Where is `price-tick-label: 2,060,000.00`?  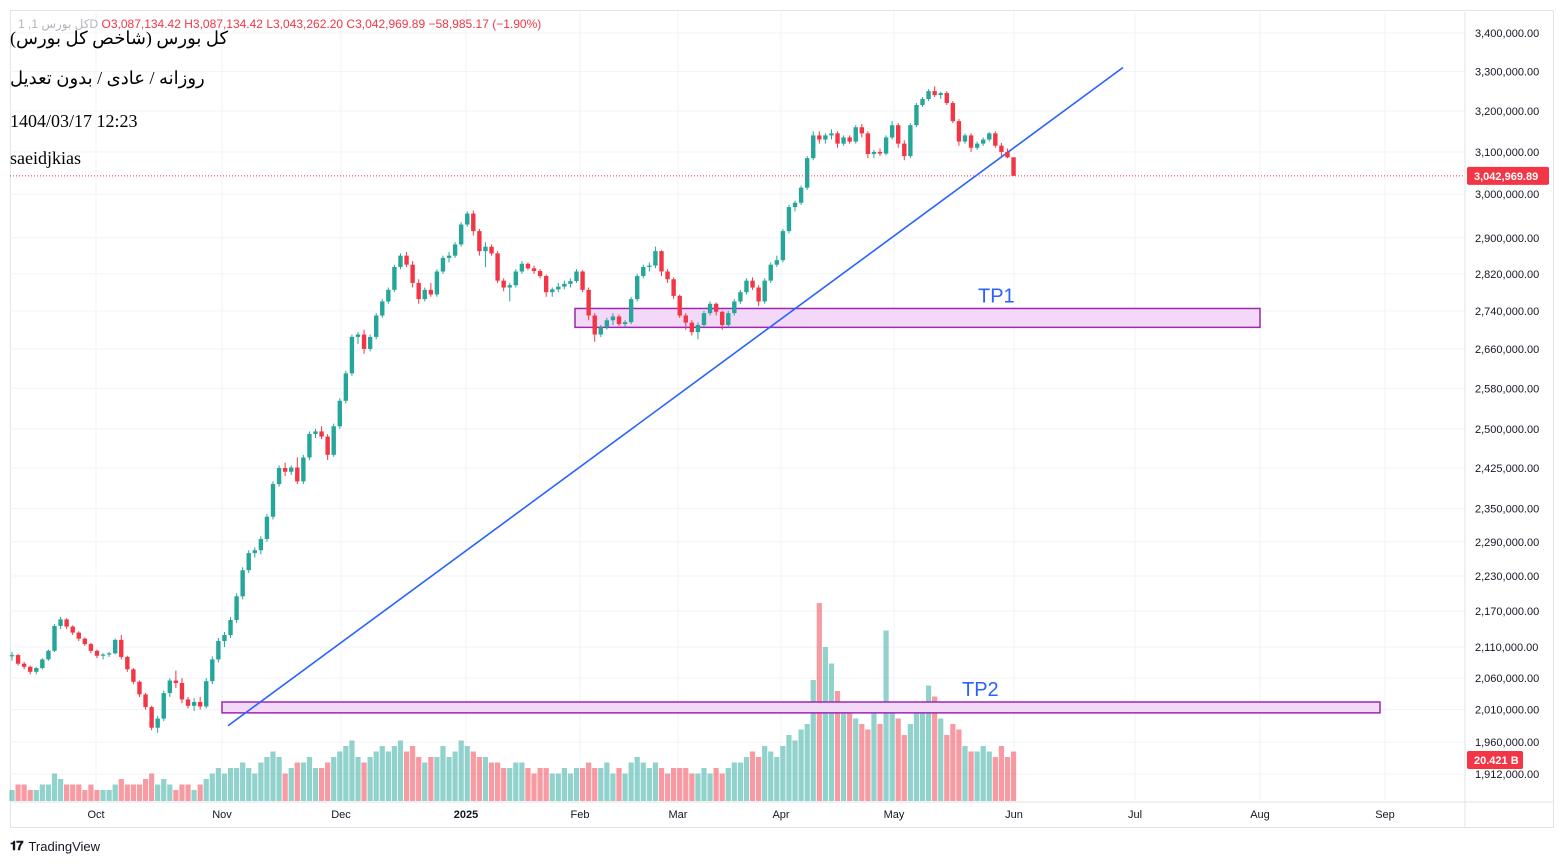 price-tick-label: 2,060,000.00 is located at coordinates (1507, 679).